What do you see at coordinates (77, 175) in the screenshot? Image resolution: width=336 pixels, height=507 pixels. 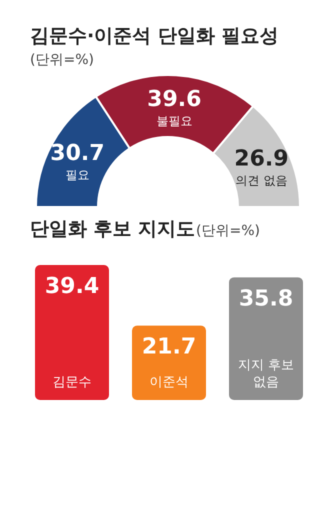 I see `slice-label: 필요` at bounding box center [77, 175].